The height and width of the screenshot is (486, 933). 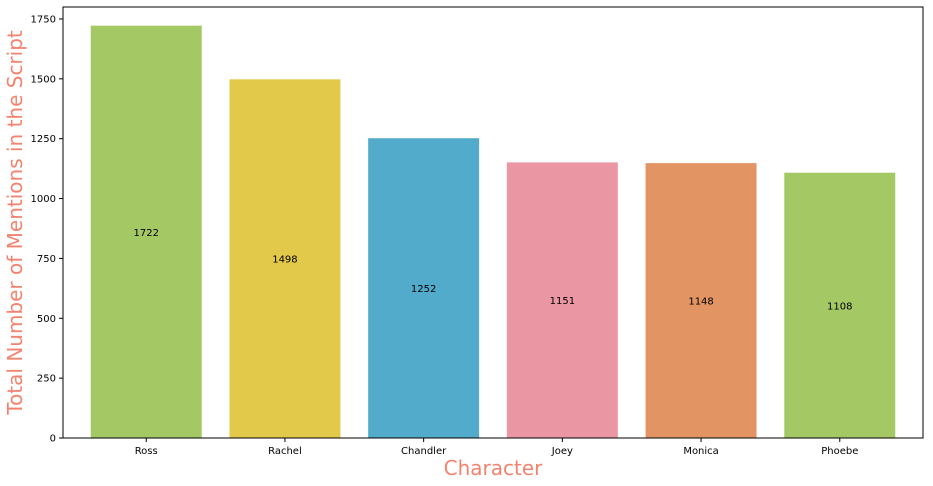 I want to click on bar-monica, so click(x=701, y=300).